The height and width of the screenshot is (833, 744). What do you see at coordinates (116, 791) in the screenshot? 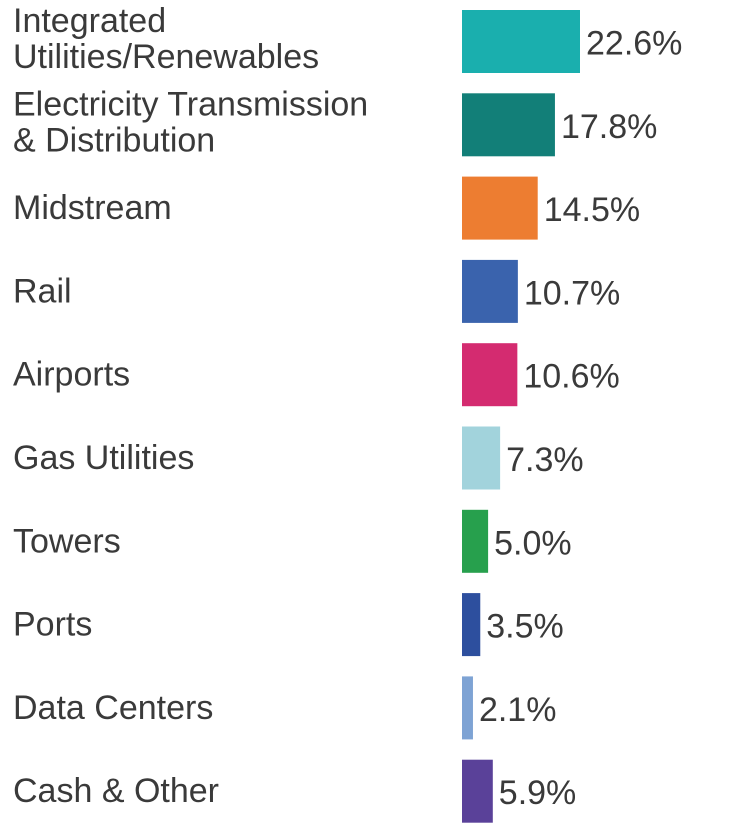
I see `category-label: Cash & Other` at bounding box center [116, 791].